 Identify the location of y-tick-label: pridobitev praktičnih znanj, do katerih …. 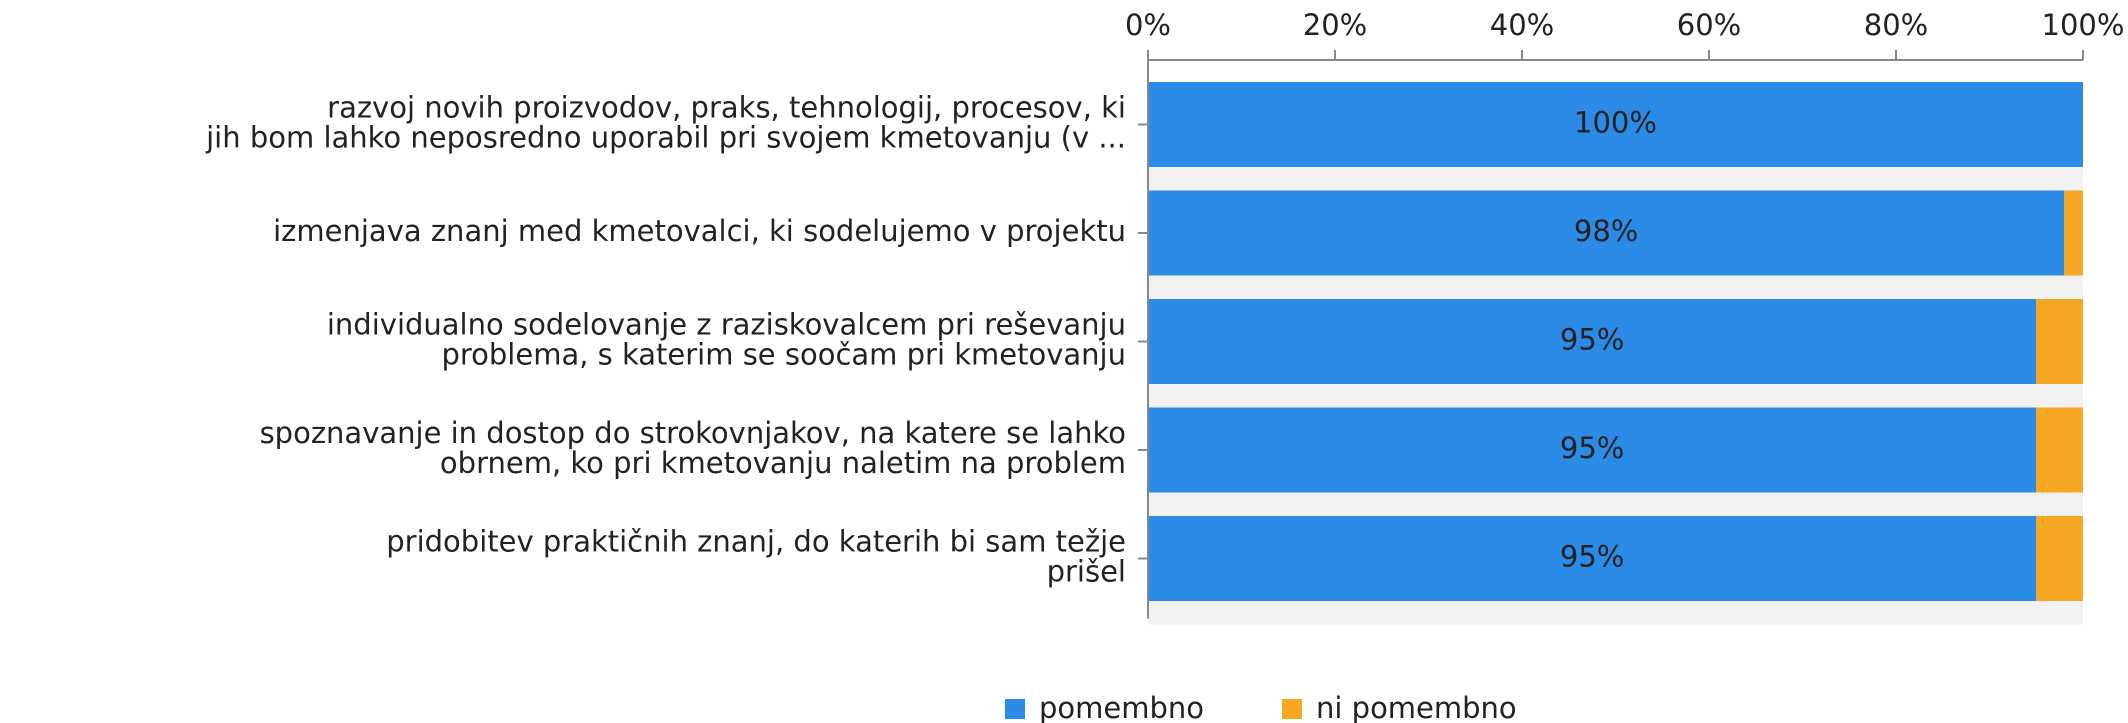
(756, 556).